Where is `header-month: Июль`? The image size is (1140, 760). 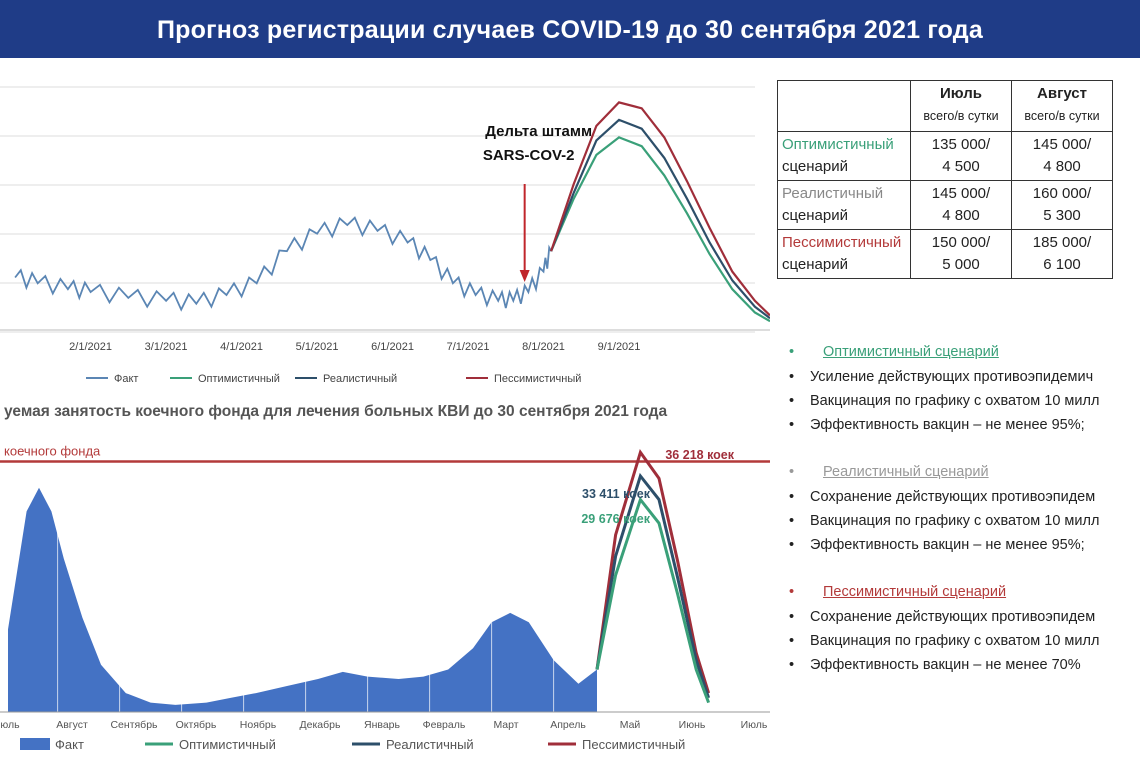
header-month: Июль is located at coordinates (961, 93).